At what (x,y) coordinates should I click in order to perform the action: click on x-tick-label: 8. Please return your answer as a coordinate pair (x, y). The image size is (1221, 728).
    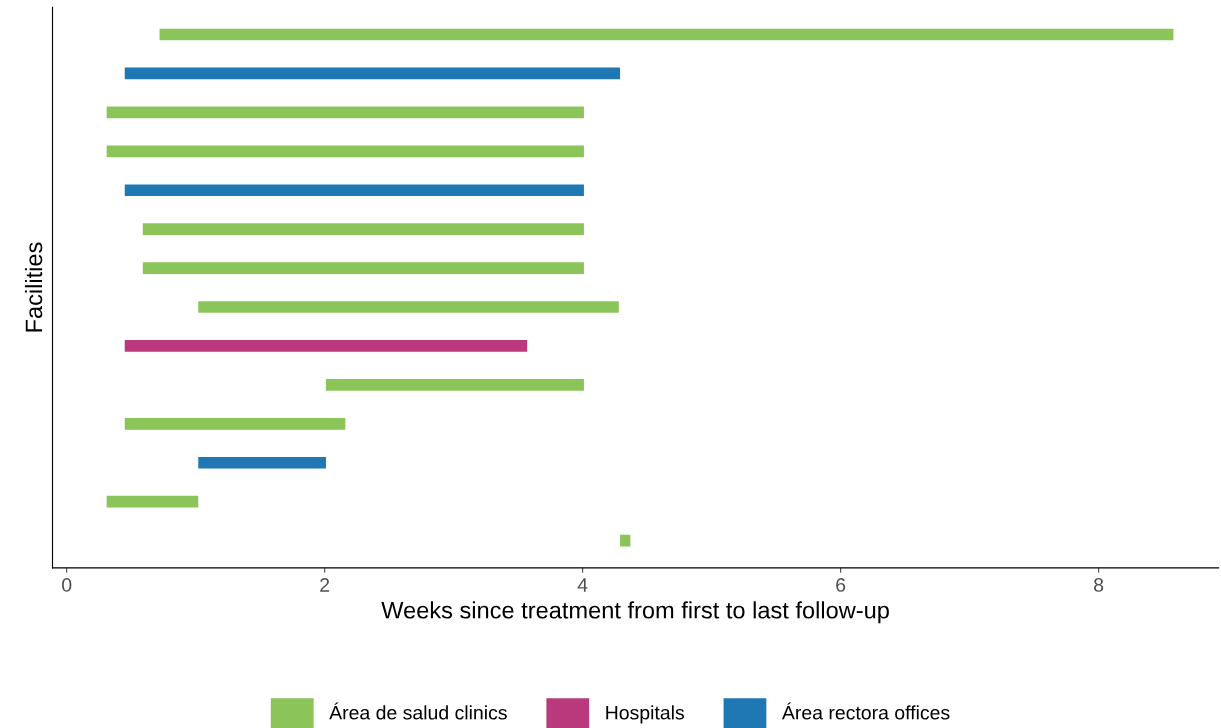
    Looking at the image, I should click on (1099, 585).